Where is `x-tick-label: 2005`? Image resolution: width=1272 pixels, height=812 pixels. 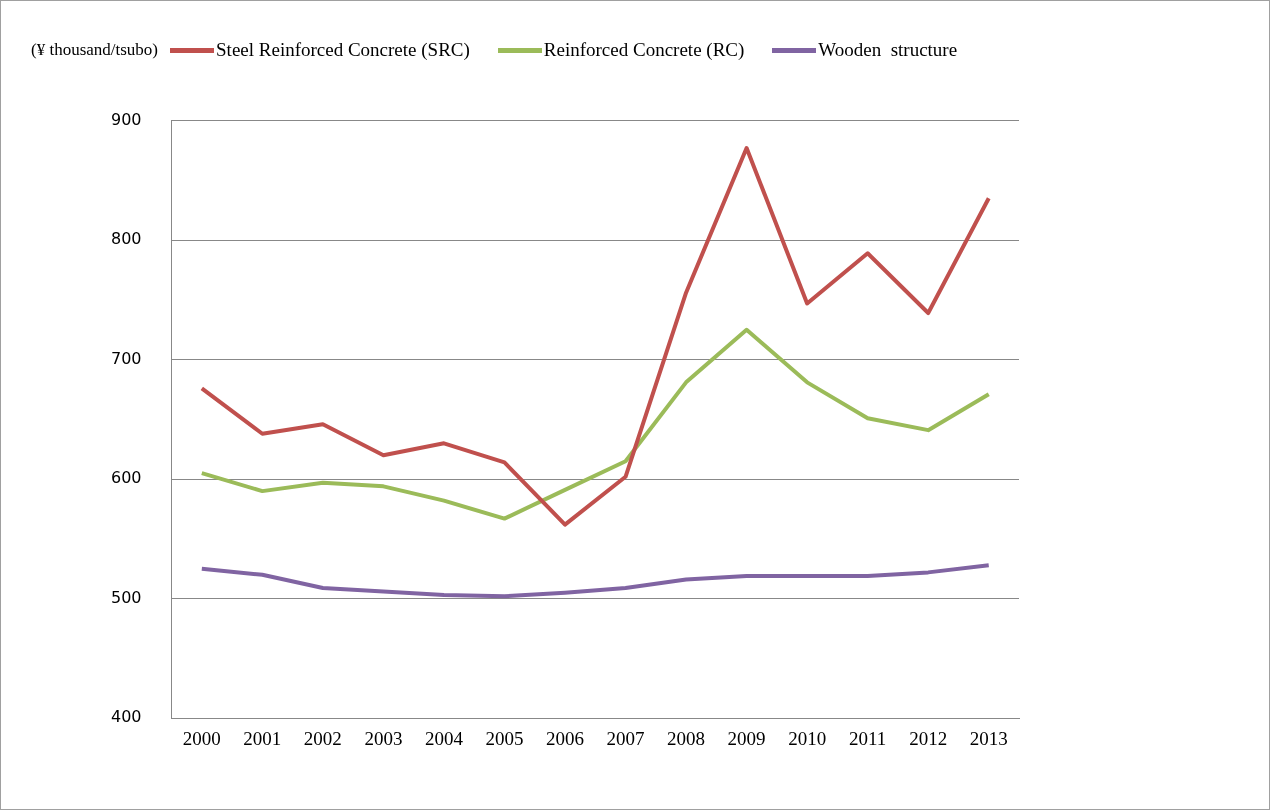
x-tick-label: 2005 is located at coordinates (504, 738).